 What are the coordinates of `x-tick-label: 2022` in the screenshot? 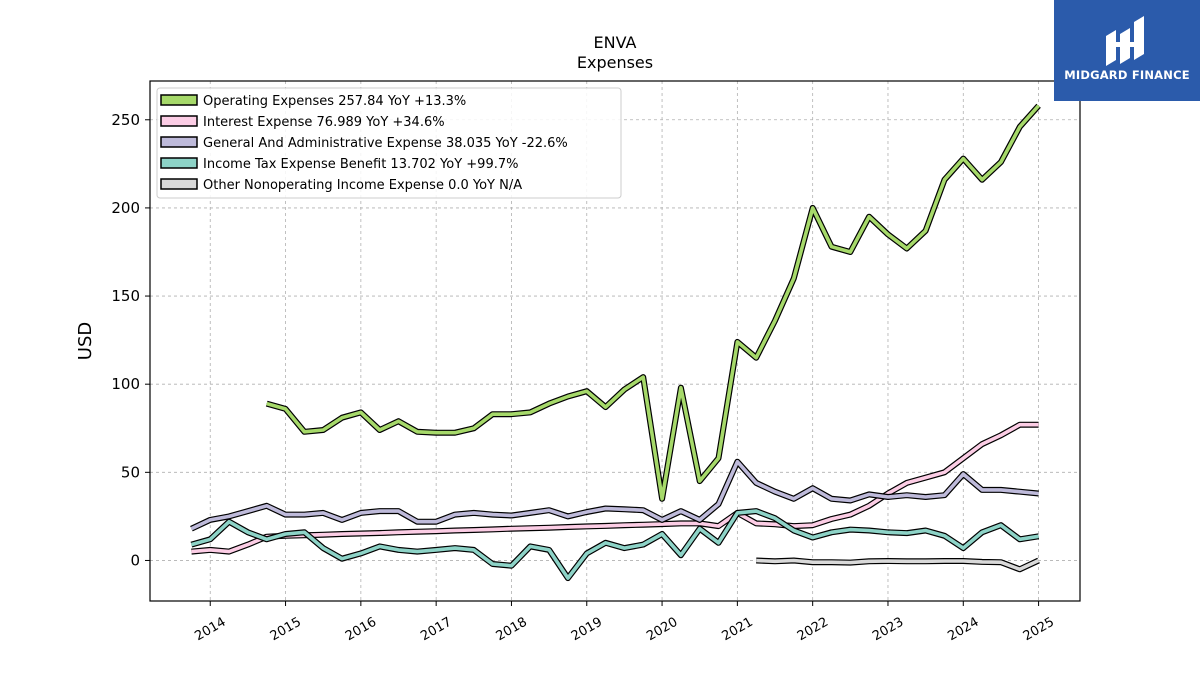 It's located at (813, 630).